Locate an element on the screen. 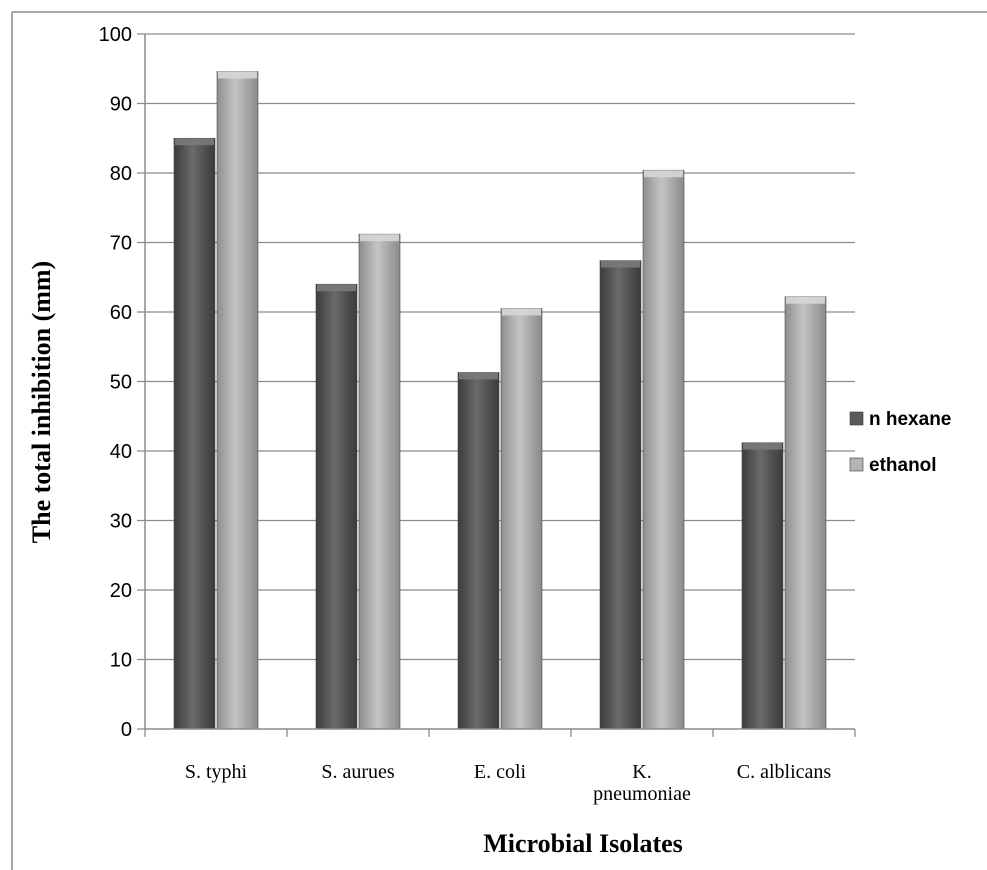 The image size is (987, 870). x-category-label: C. alblicans is located at coordinates (784, 772).